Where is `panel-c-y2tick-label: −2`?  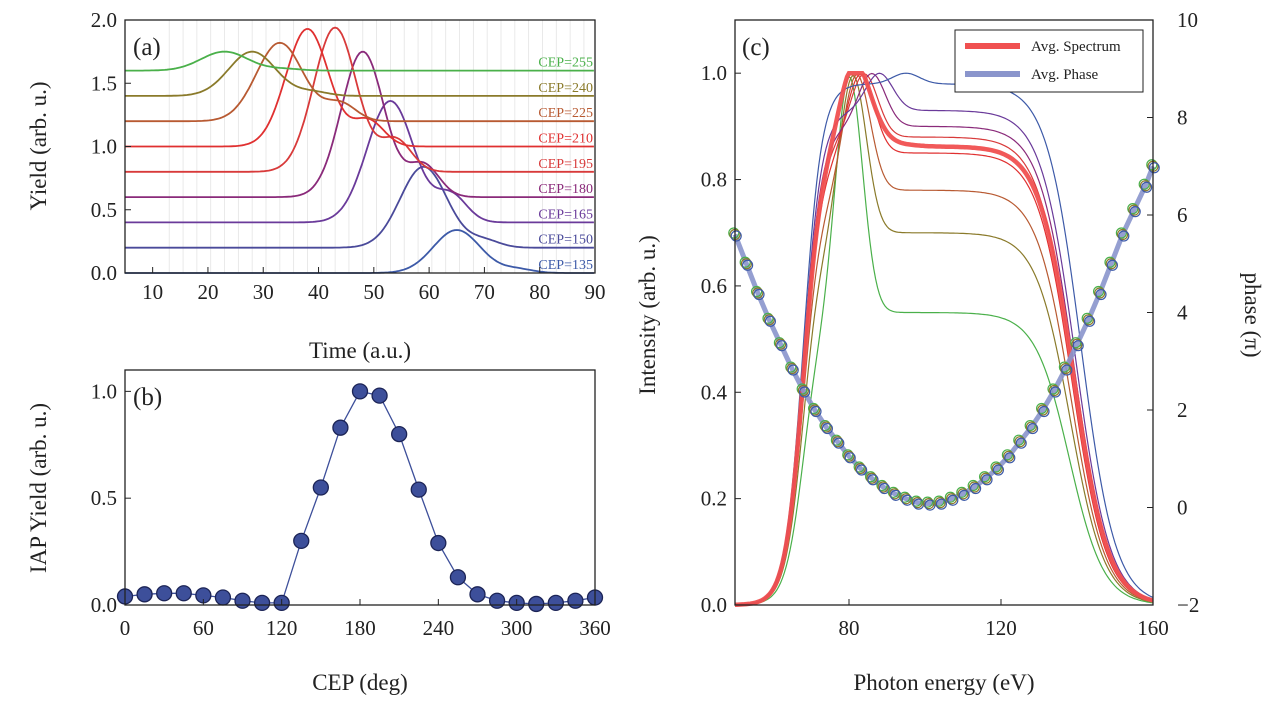
panel-c-y2tick-label: −2 is located at coordinates (1188, 605).